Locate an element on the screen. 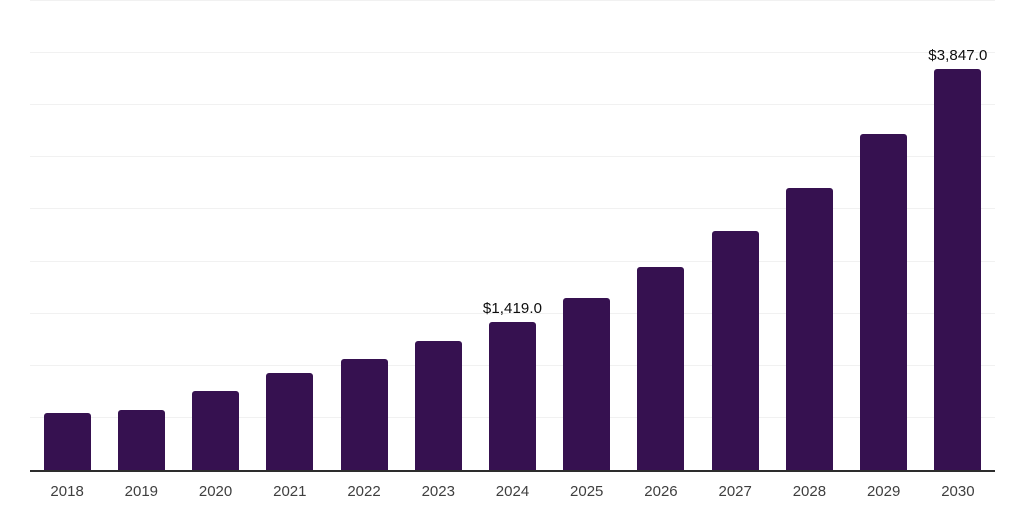  bar-value-label-2030: $3,847.0 is located at coordinates (958, 56).